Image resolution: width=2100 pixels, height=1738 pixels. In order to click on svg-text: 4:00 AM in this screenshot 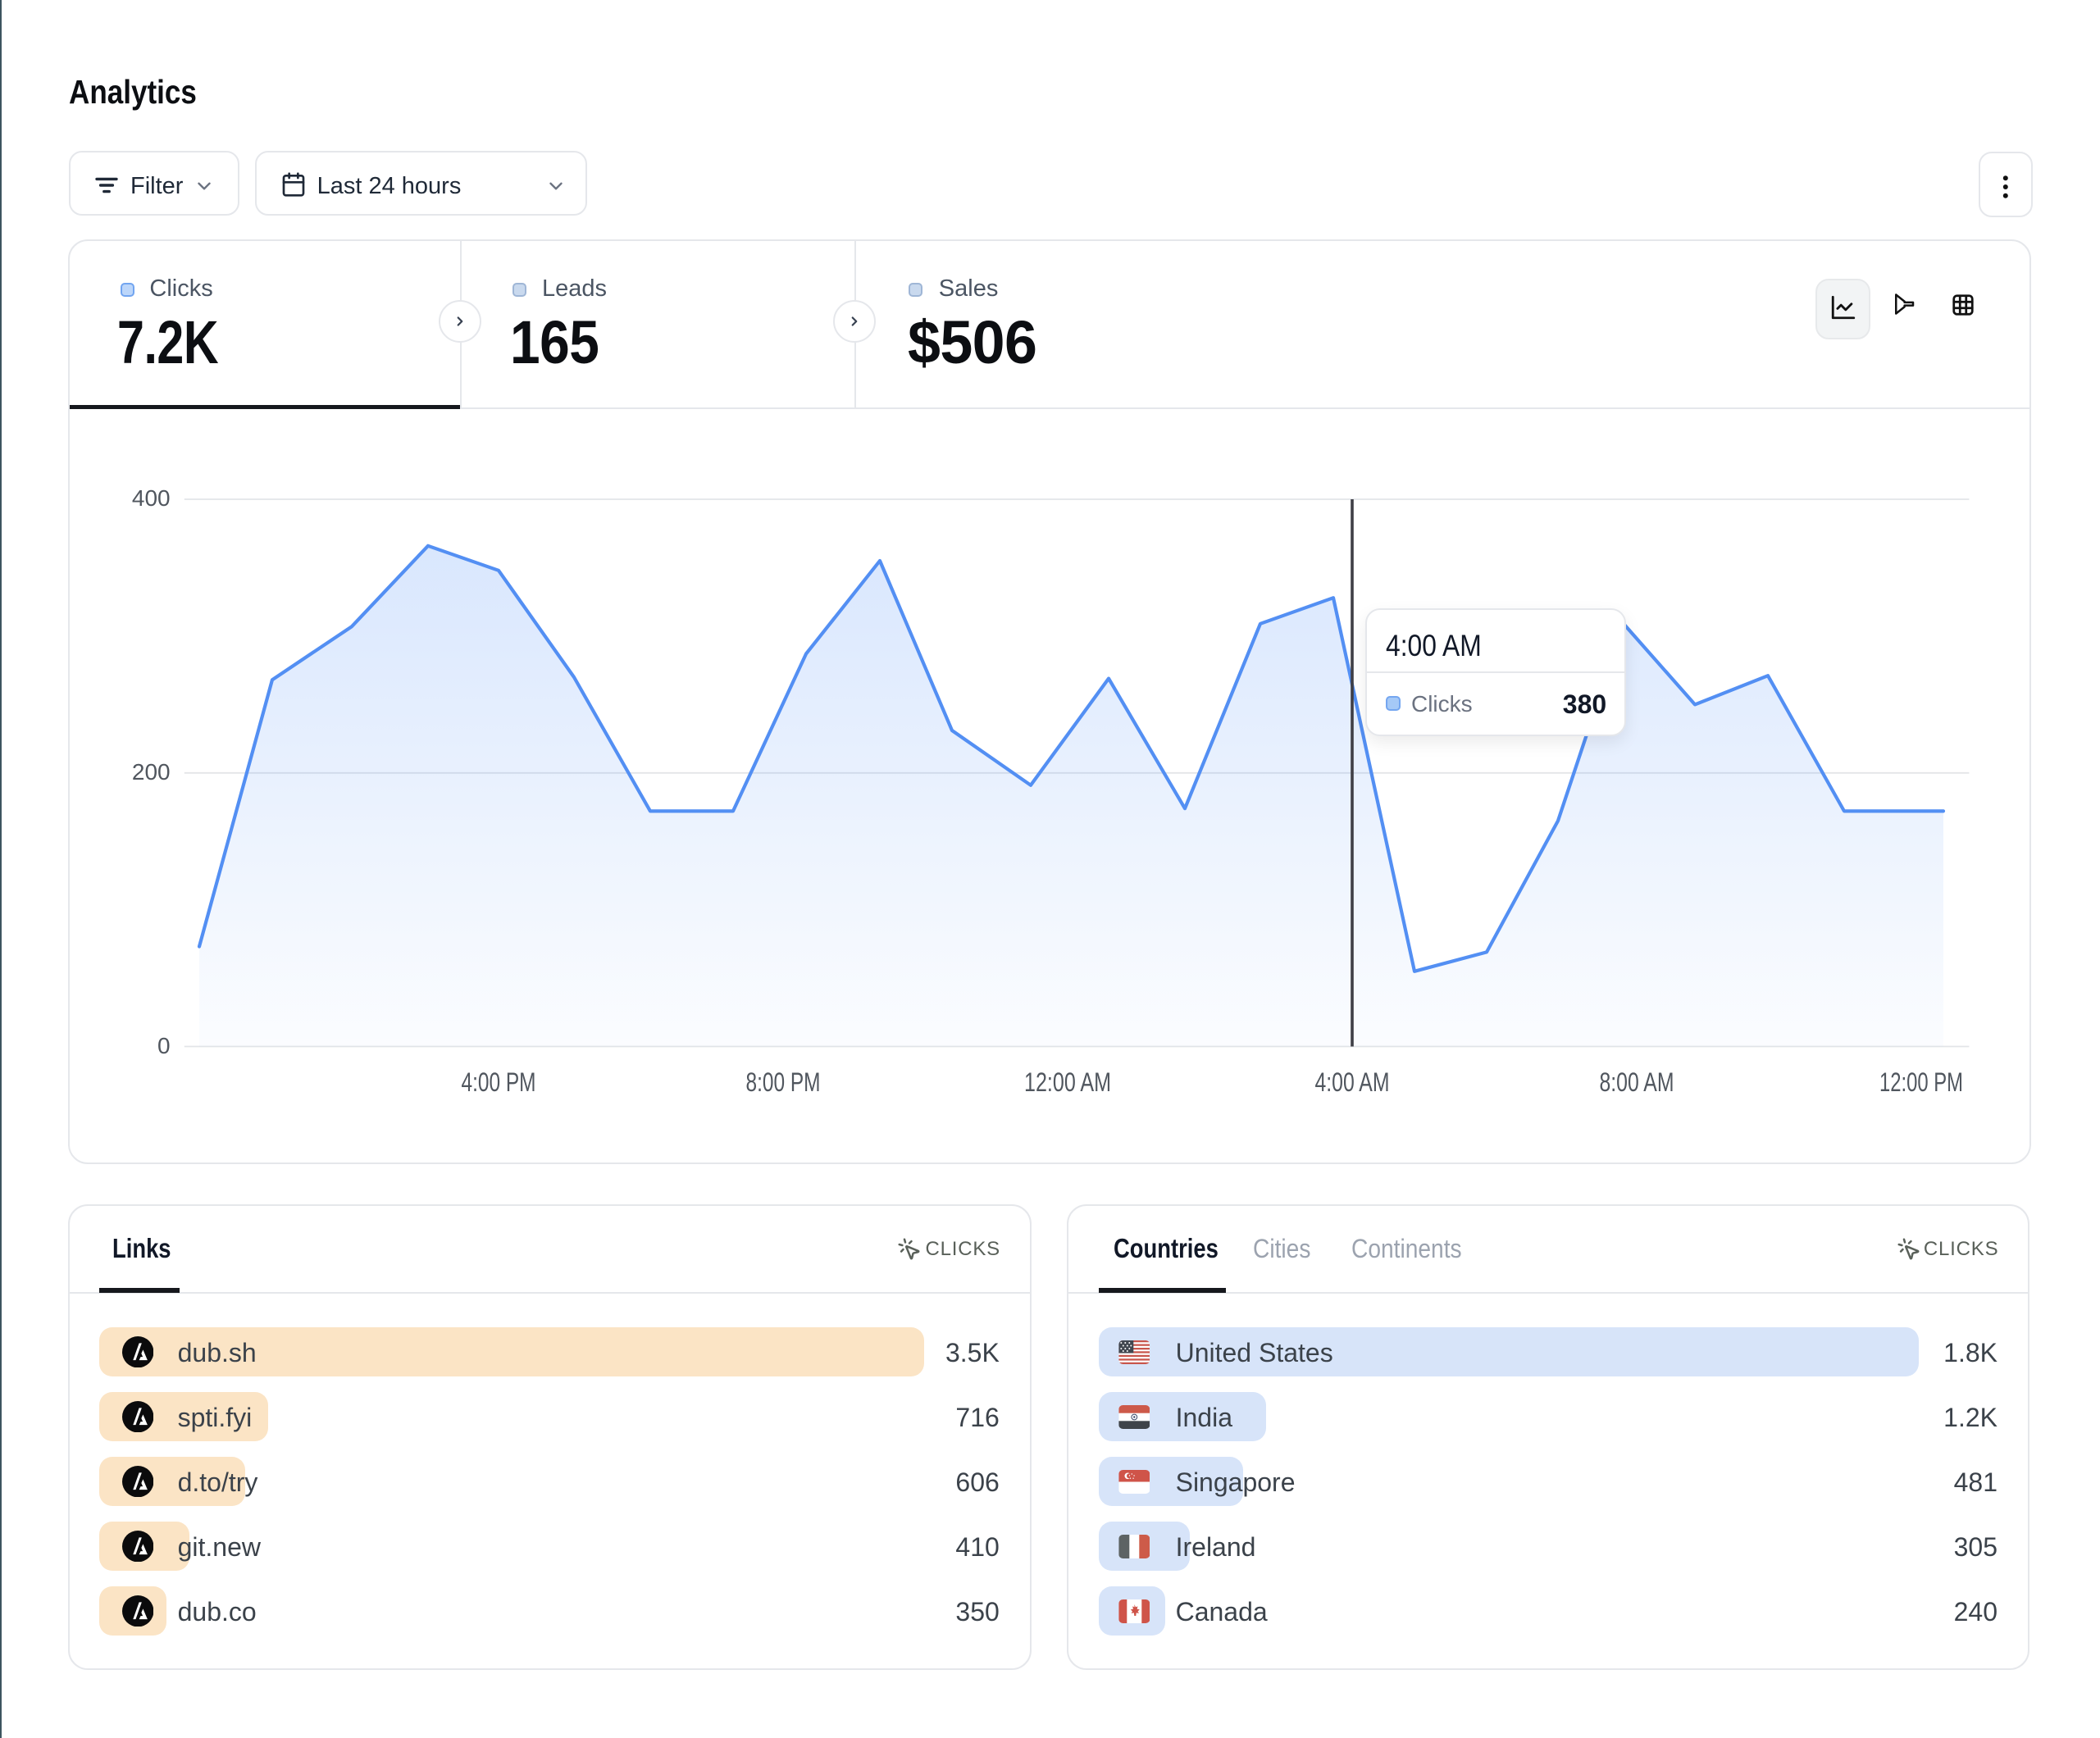, I will do `click(1352, 1082)`.